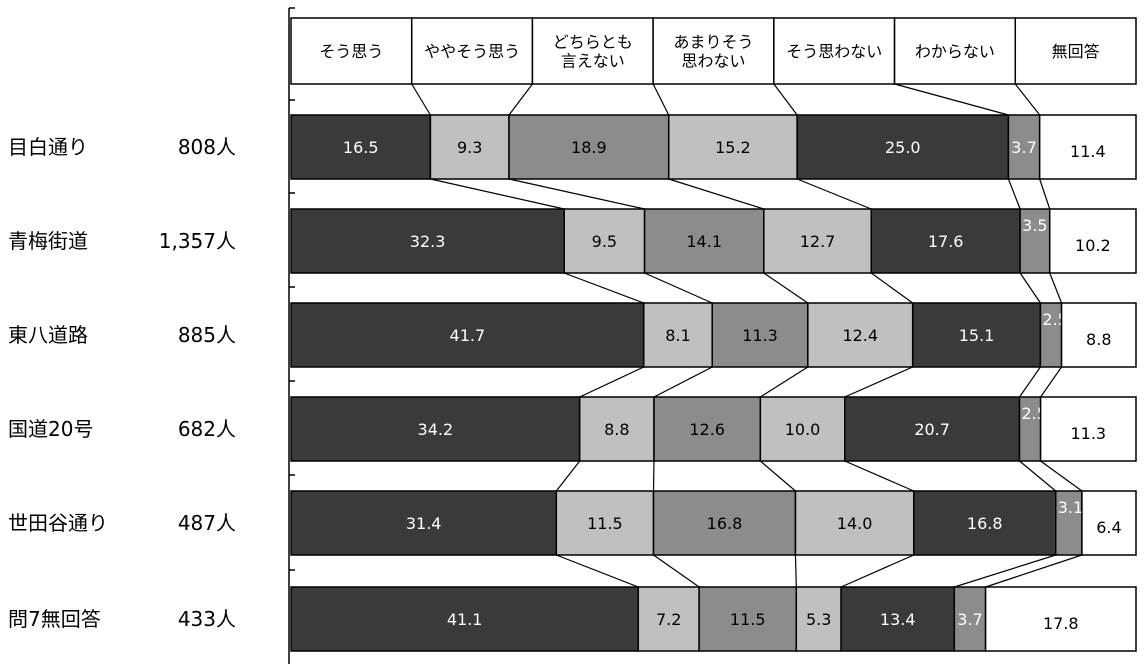 Image resolution: width=1147 pixels, height=666 pixels. I want to click on legend-label: 思わない, so click(713, 61).